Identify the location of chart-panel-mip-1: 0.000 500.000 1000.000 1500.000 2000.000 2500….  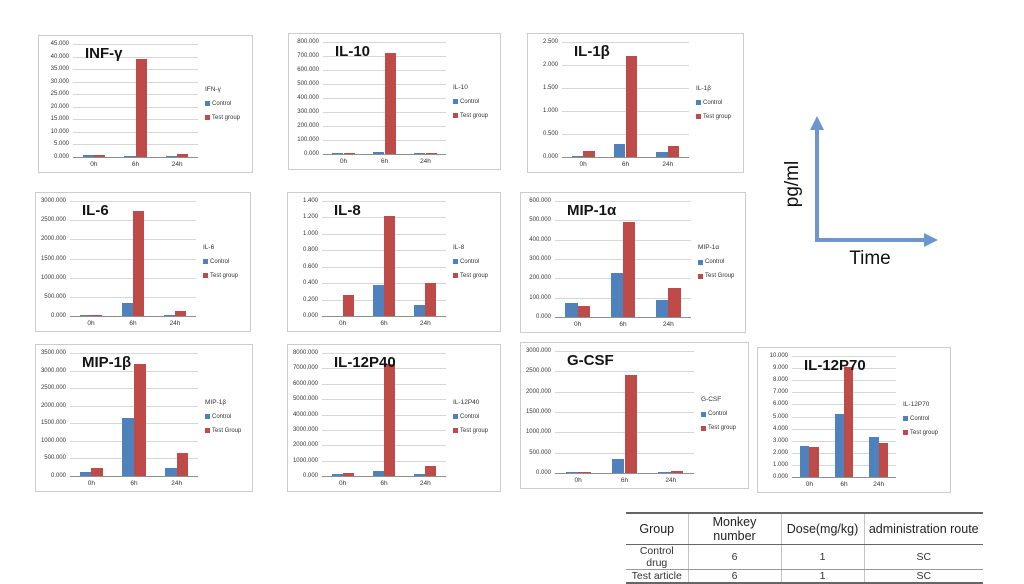
(144, 418).